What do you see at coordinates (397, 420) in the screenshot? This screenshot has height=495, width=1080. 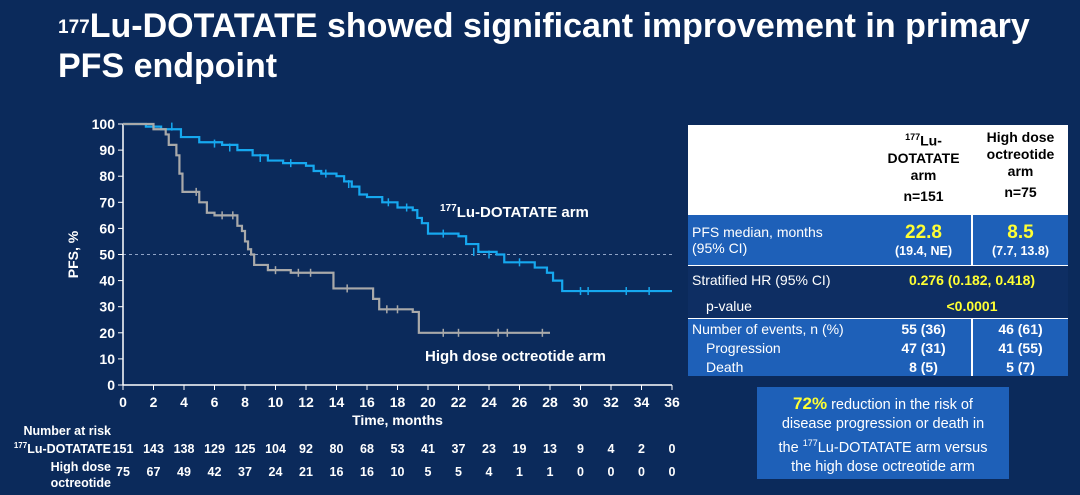 I see `x-axis-label: Time, months` at bounding box center [397, 420].